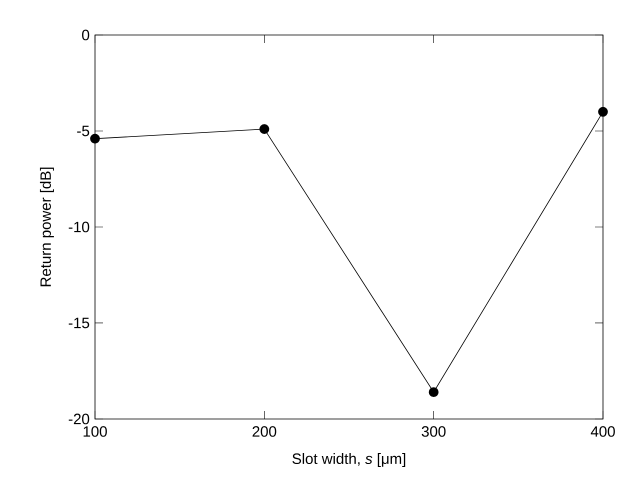 Image resolution: width=635 pixels, height=500 pixels. What do you see at coordinates (47, 227) in the screenshot?
I see `y-axis-title: Return power [dB]` at bounding box center [47, 227].